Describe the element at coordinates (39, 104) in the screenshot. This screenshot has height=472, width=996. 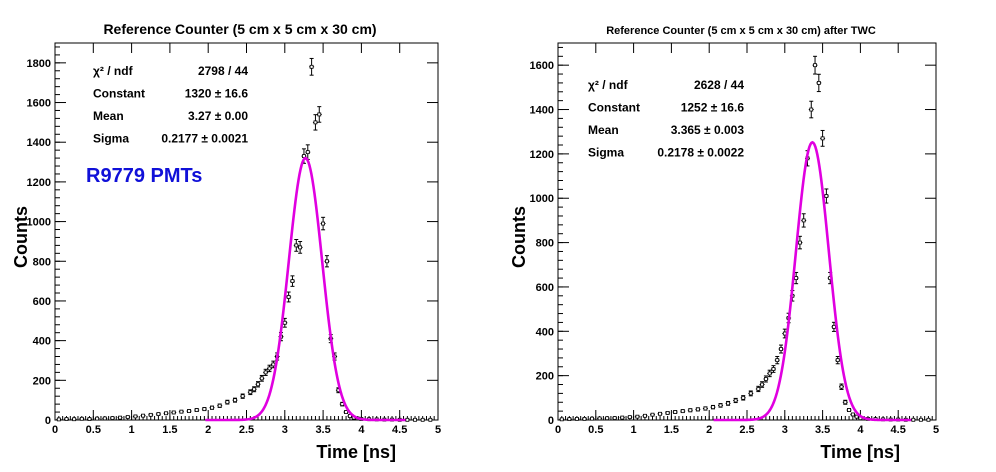
I see `y-tick-label: 1600` at that location.